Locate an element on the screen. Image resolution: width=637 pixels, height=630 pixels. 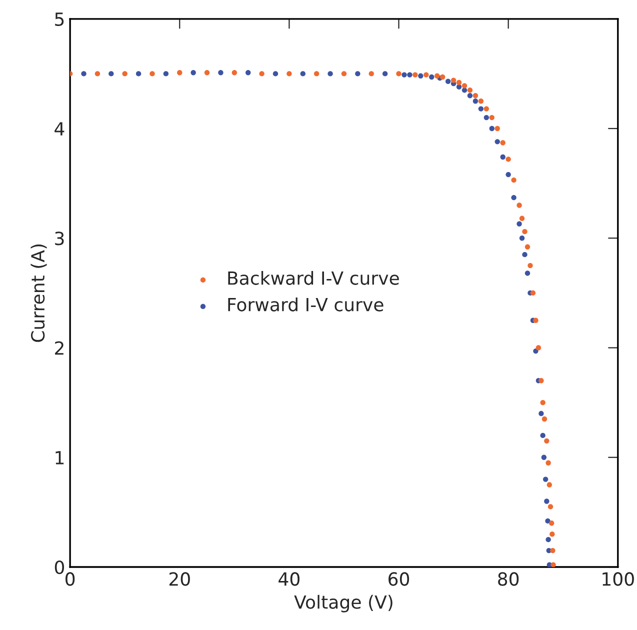
y-tick-label: 0 is located at coordinates (59, 567).